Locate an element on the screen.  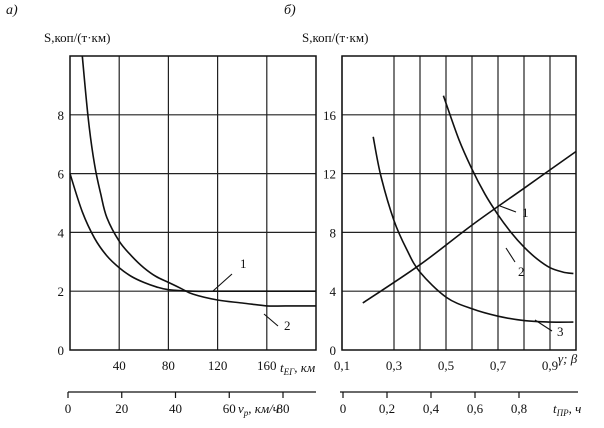
x-tick-label: 0,5 is located at coordinates (446, 365).